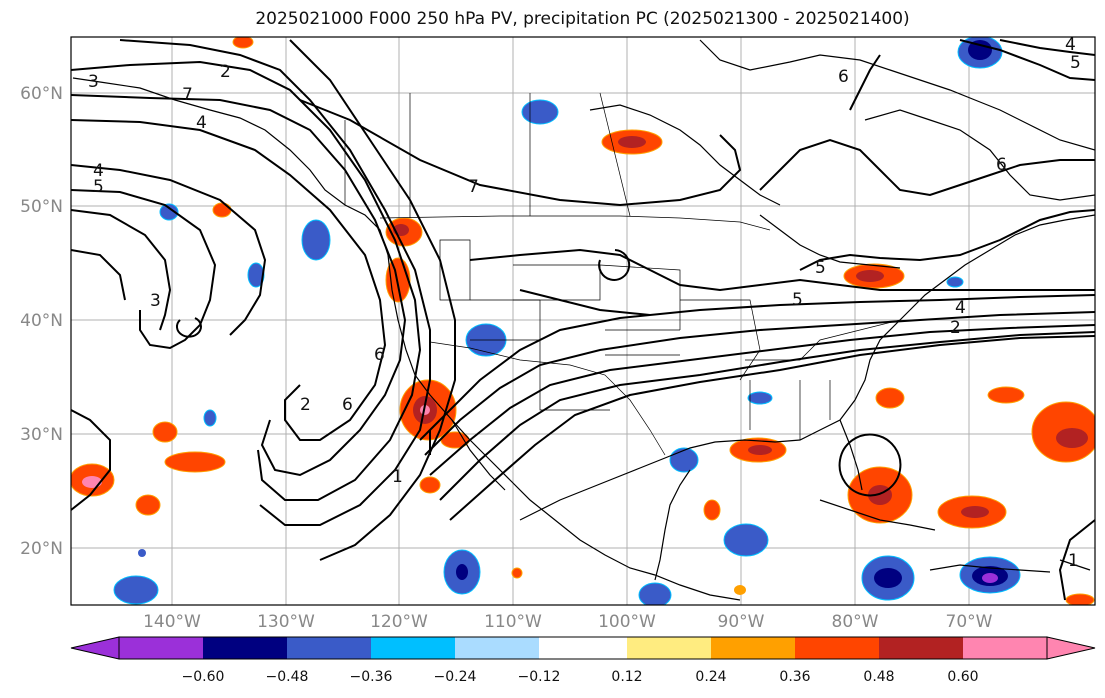 This screenshot has width=1105, height=698. I want to click on colorbar-extend-right, so click(1071, 648).